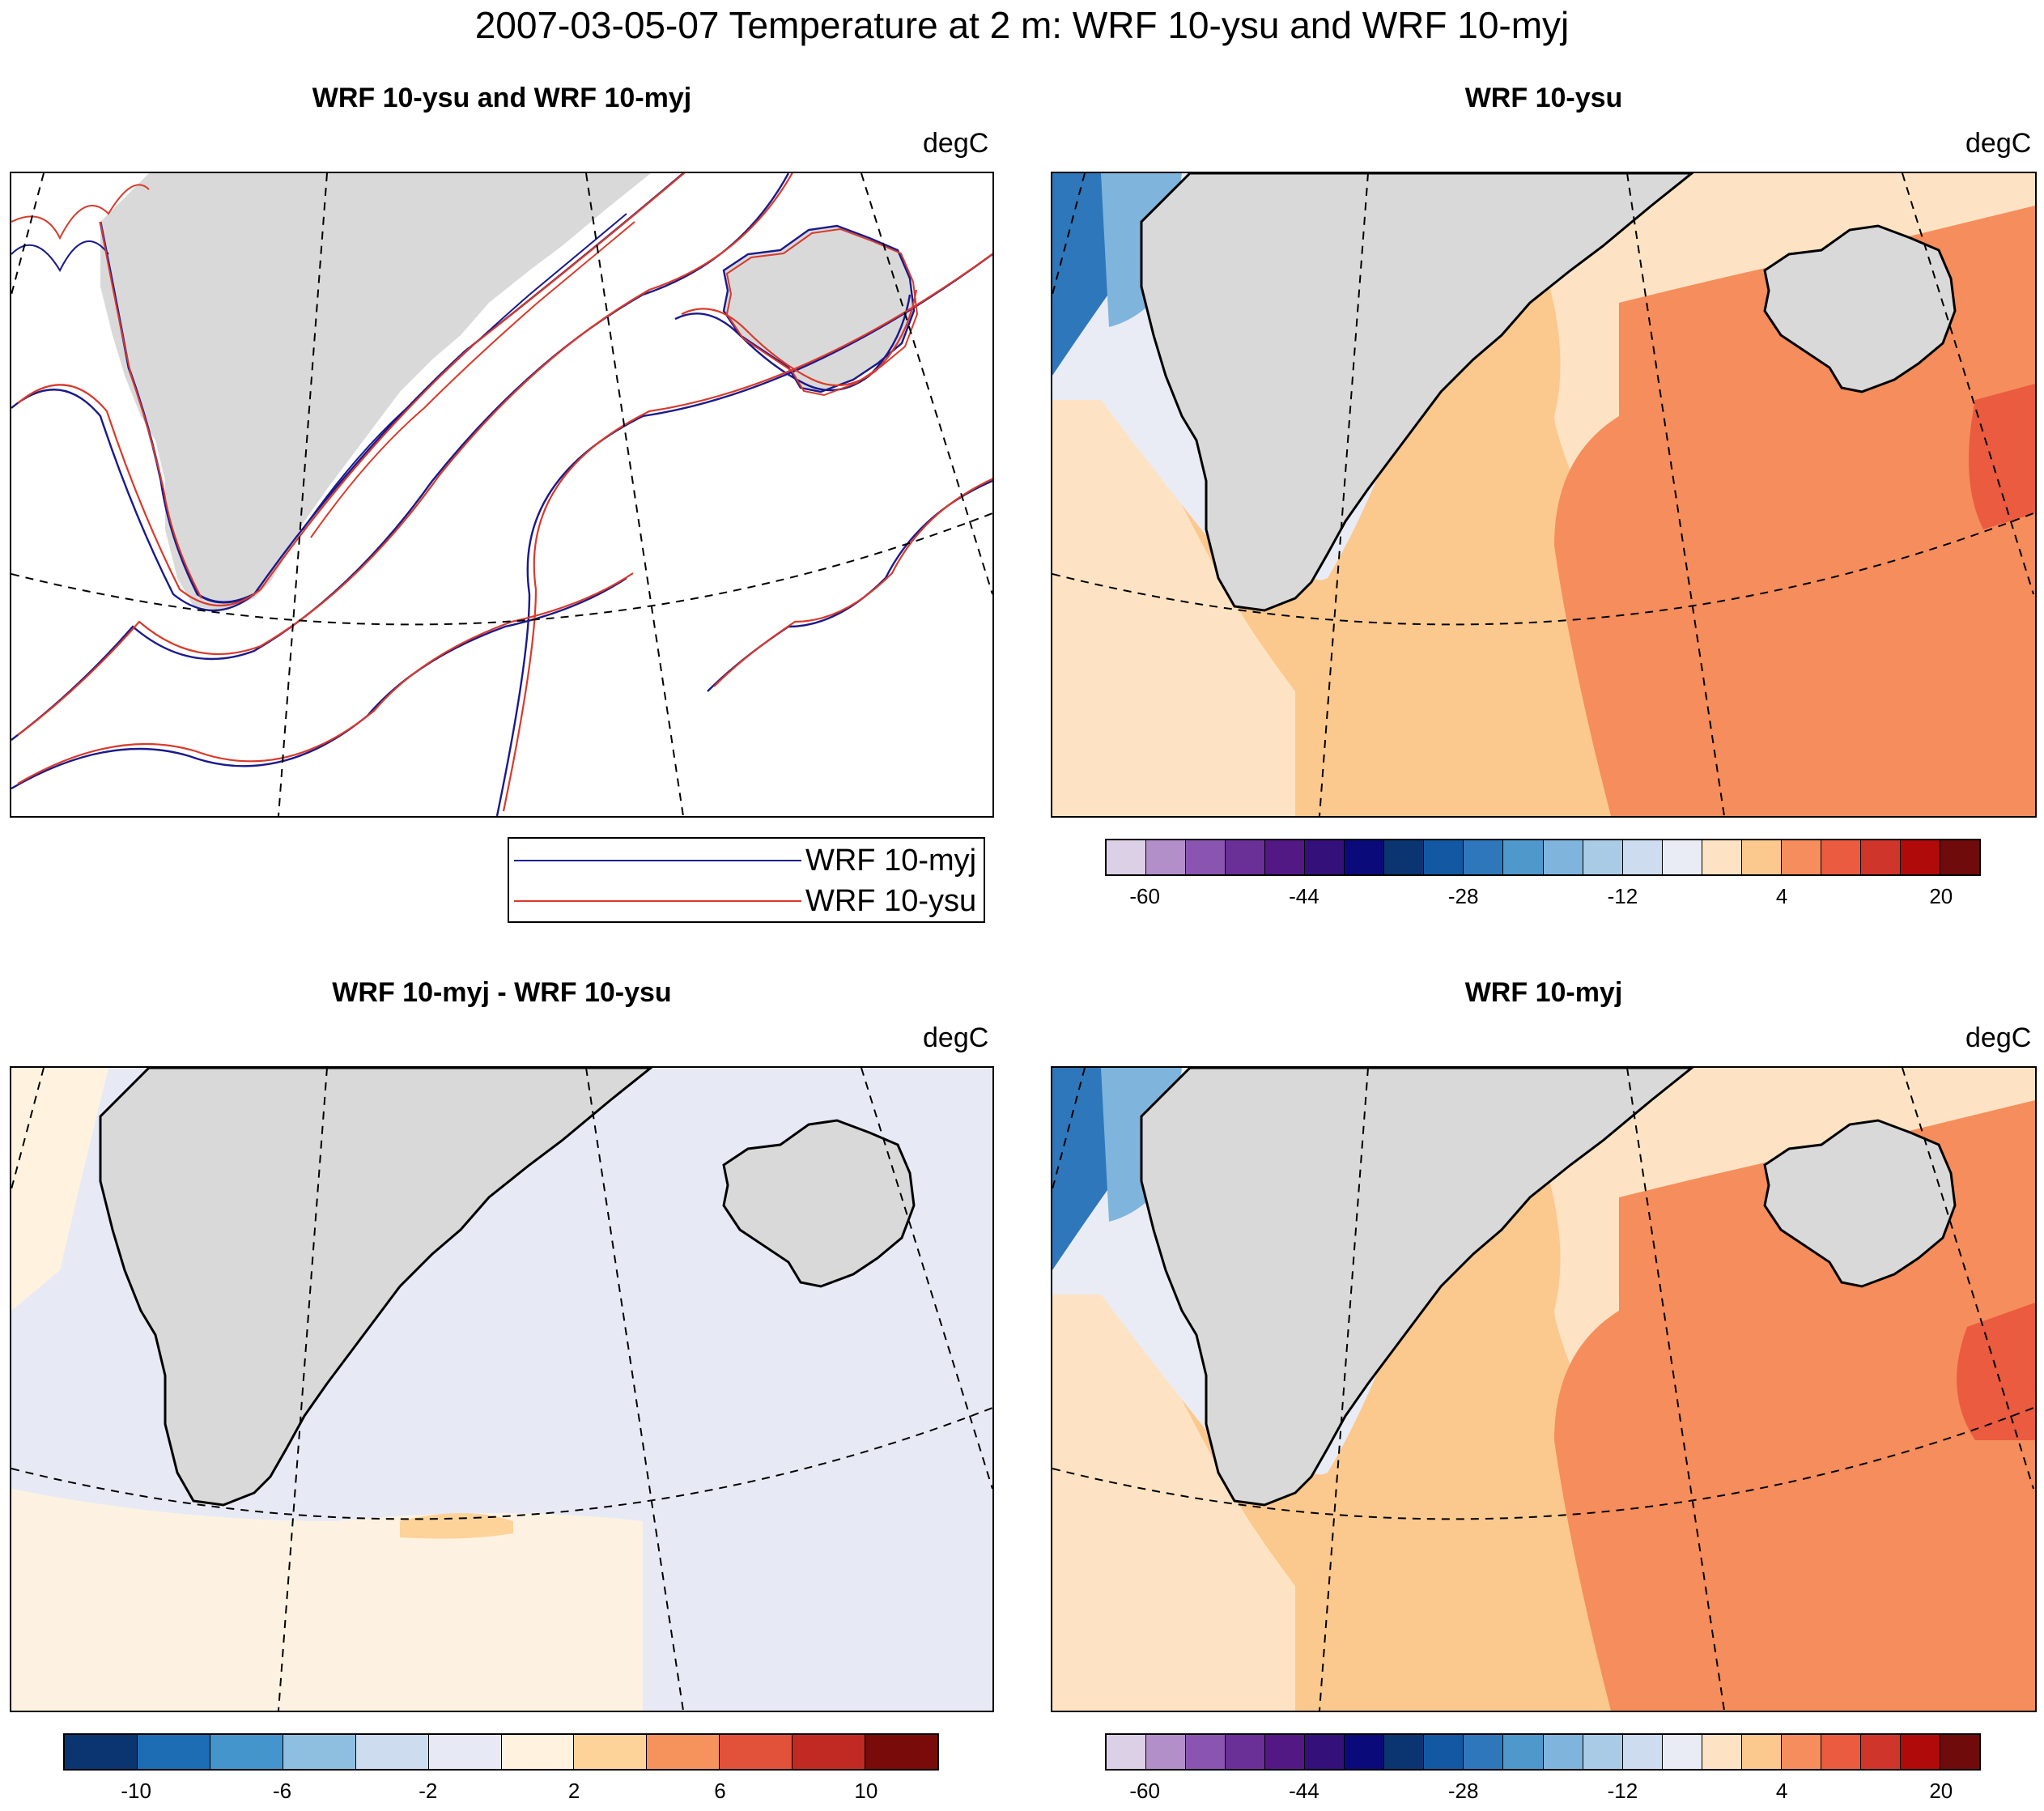 This screenshot has width=2044, height=1811. Describe the element at coordinates (891, 901) in the screenshot. I see `legend-label-ysu: WRF 10-ysu` at that location.